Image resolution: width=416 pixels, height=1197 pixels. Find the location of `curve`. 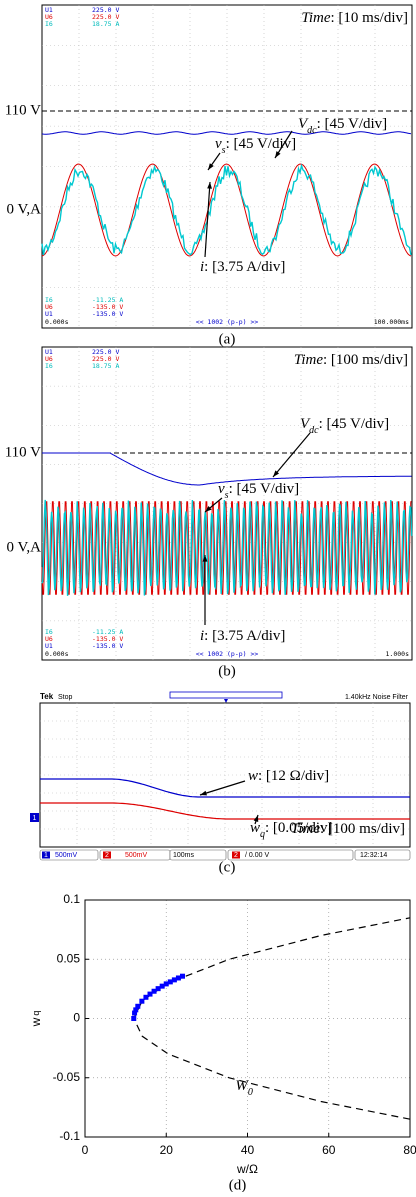

curve is located at coordinates (272, 1018).